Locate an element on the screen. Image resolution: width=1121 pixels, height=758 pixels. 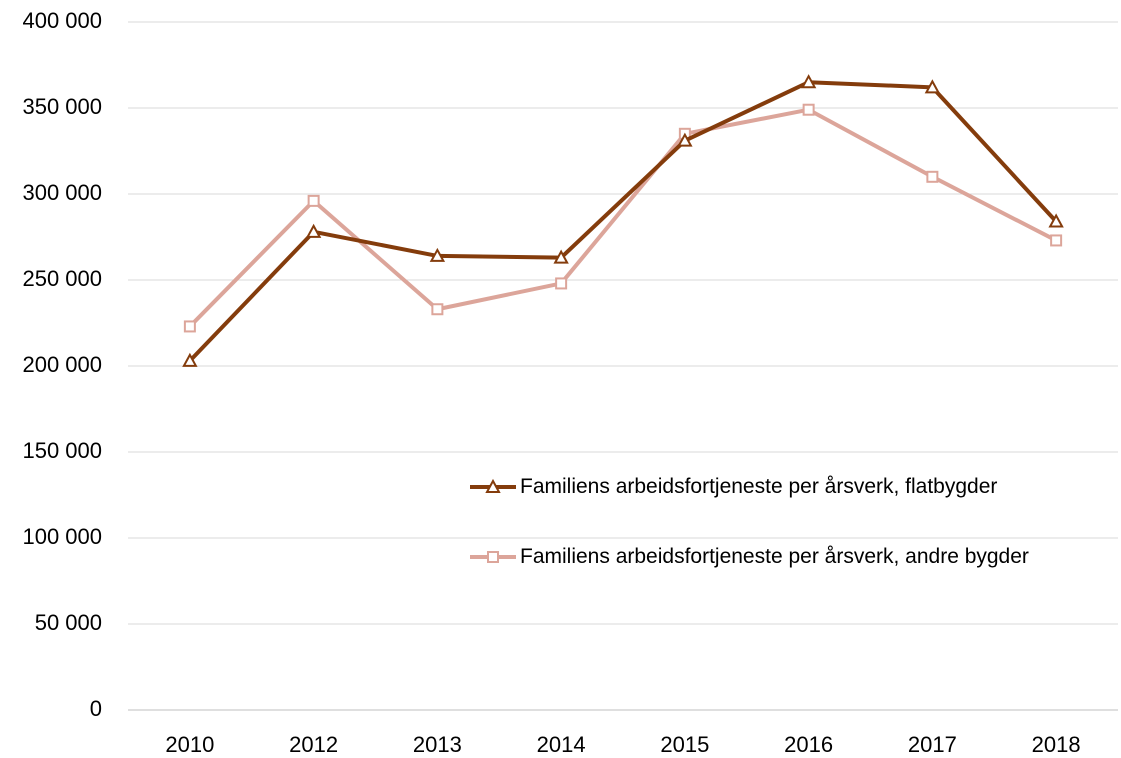
x-tick-label: 2010 is located at coordinates (189, 744).